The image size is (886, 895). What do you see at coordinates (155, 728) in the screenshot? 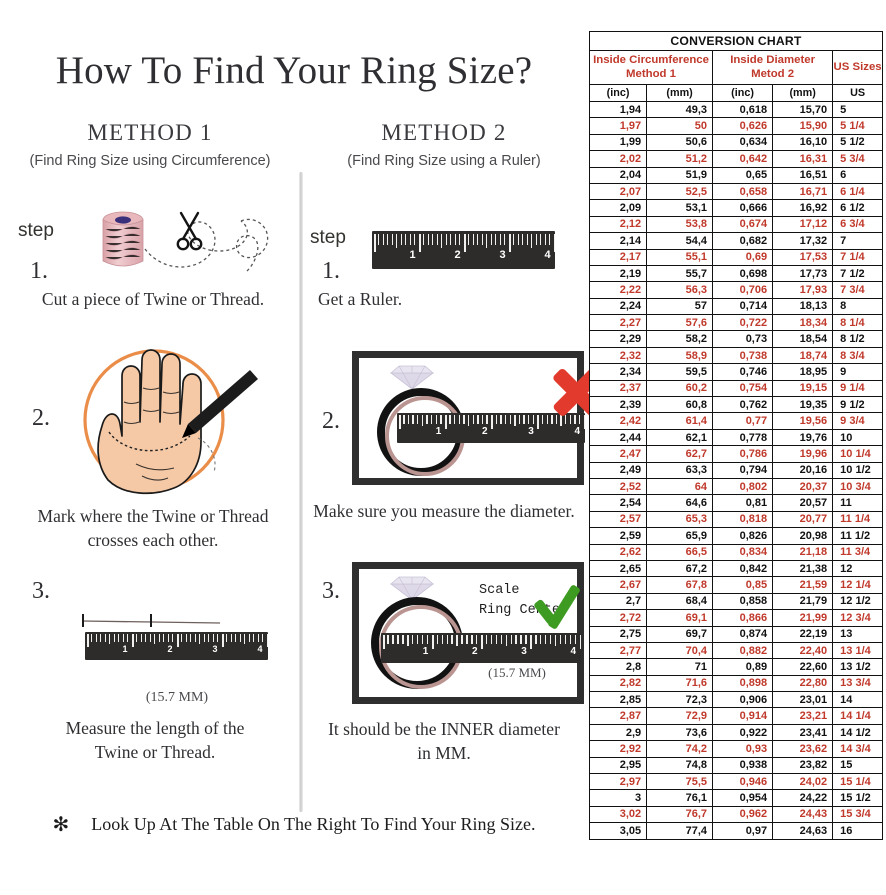
I see `method-1-step-3-caption-line-1: Measure the length of the` at bounding box center [155, 728].